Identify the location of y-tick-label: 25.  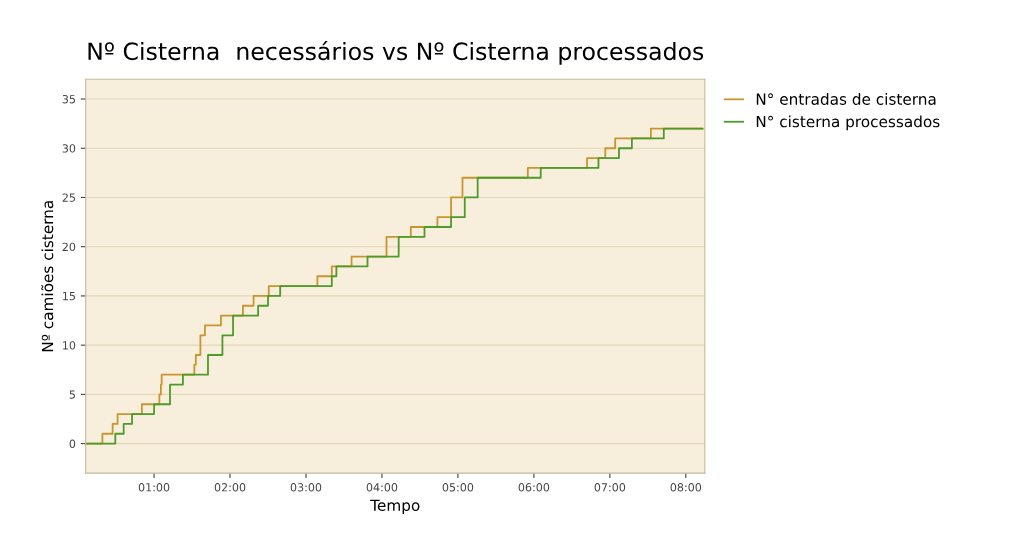
(68, 197).